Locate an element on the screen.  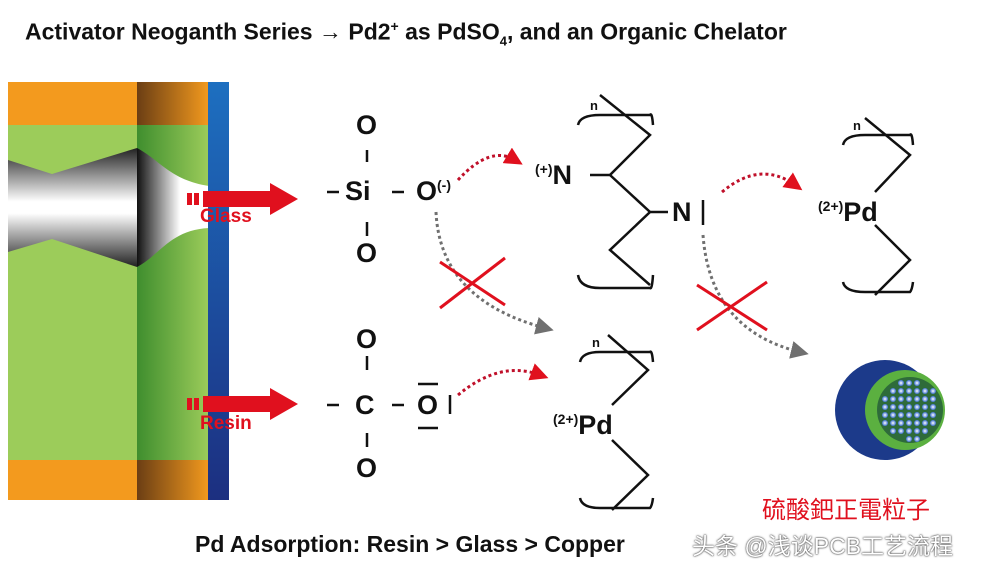
glass-label: Glass is located at coordinates (226, 216).